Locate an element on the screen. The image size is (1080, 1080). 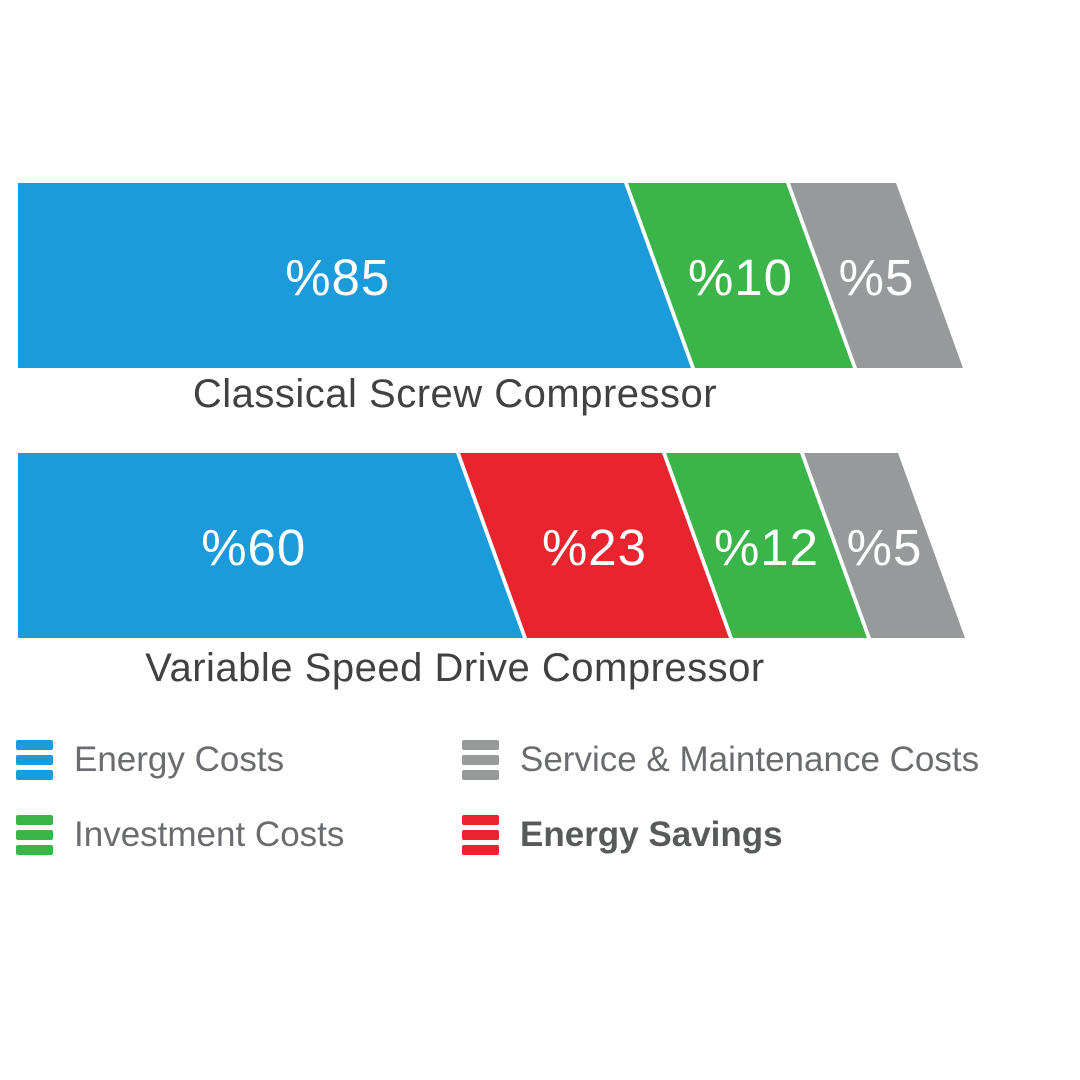
legend-label-energy-costs: Energy Costs is located at coordinates (179, 759).